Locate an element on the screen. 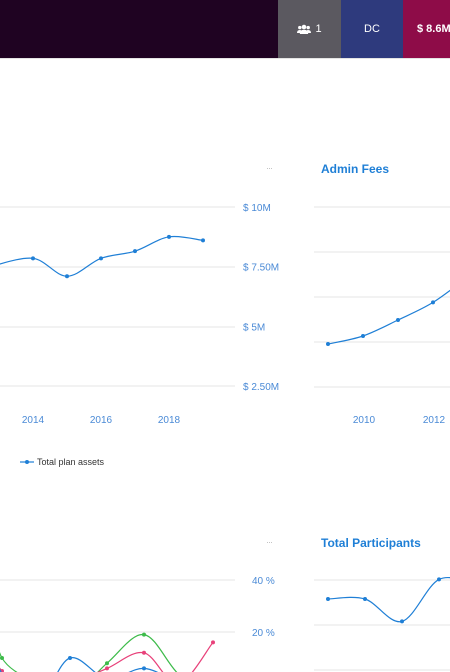 The image size is (450, 672). admin-fees-x-tick: 2010 is located at coordinates (364, 420).